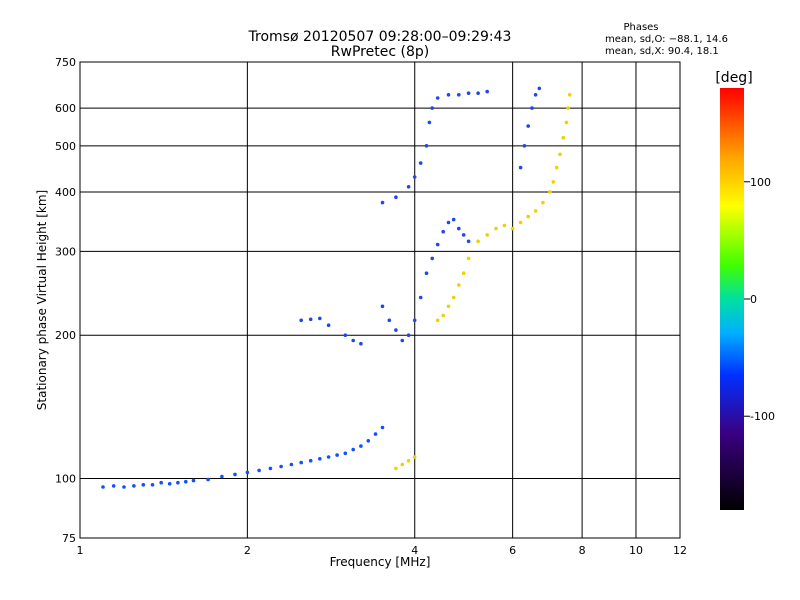 The height and width of the screenshot is (600, 800). What do you see at coordinates (65, 108) in the screenshot?
I see `y-tick-label: 600` at bounding box center [65, 108].